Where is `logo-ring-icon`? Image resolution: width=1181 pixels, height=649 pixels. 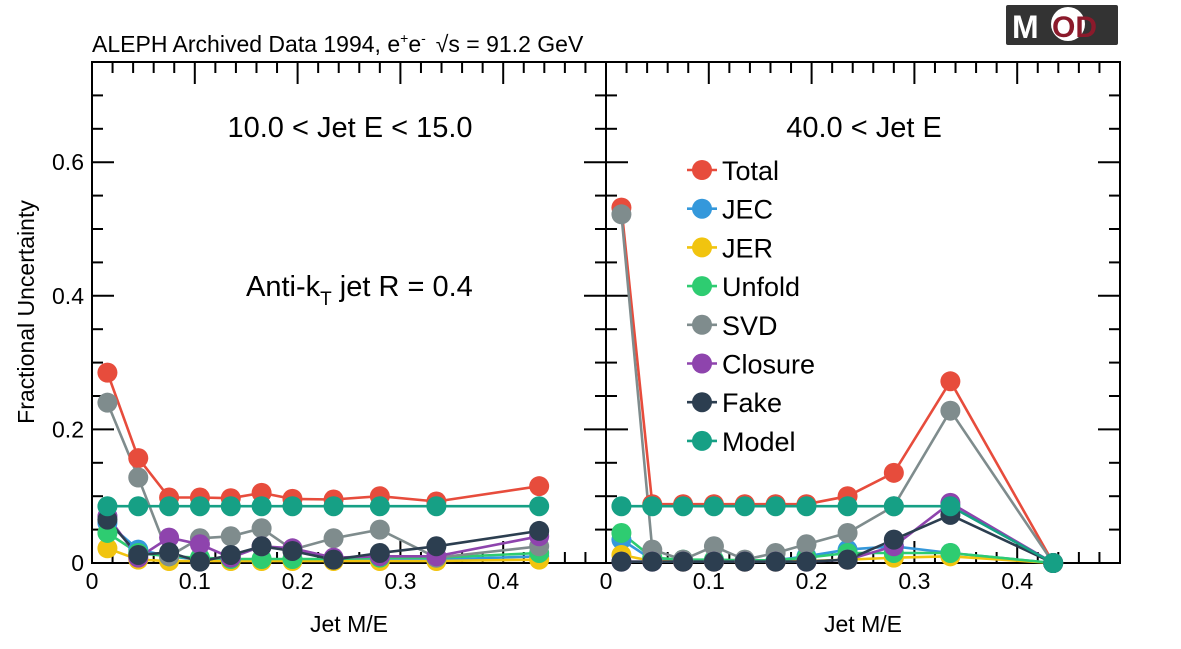
logo-ring-icon is located at coordinates (1068, 24).